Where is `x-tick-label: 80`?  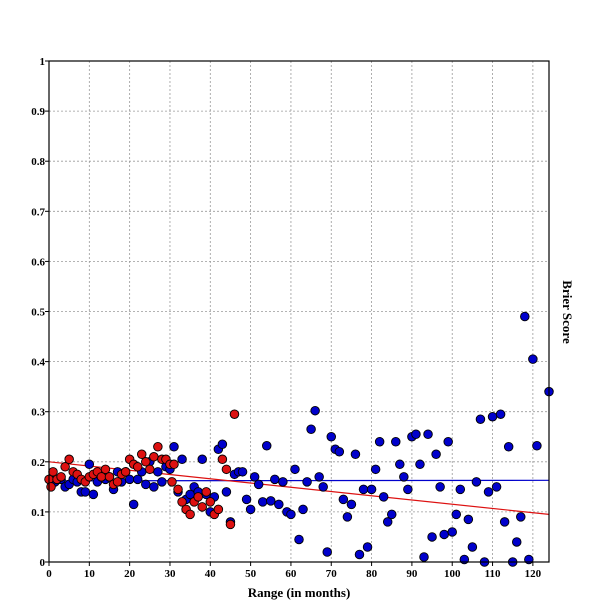 x-tick-label: 80 is located at coordinates (372, 574).